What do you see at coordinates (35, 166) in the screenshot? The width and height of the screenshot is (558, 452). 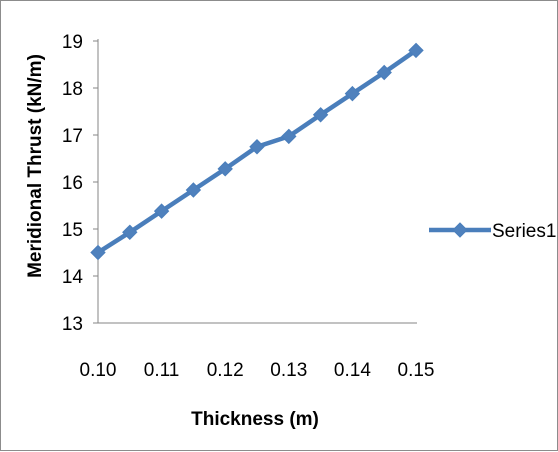 I see `y-axis-title: Meridional Thrust (kN/m)` at bounding box center [35, 166].